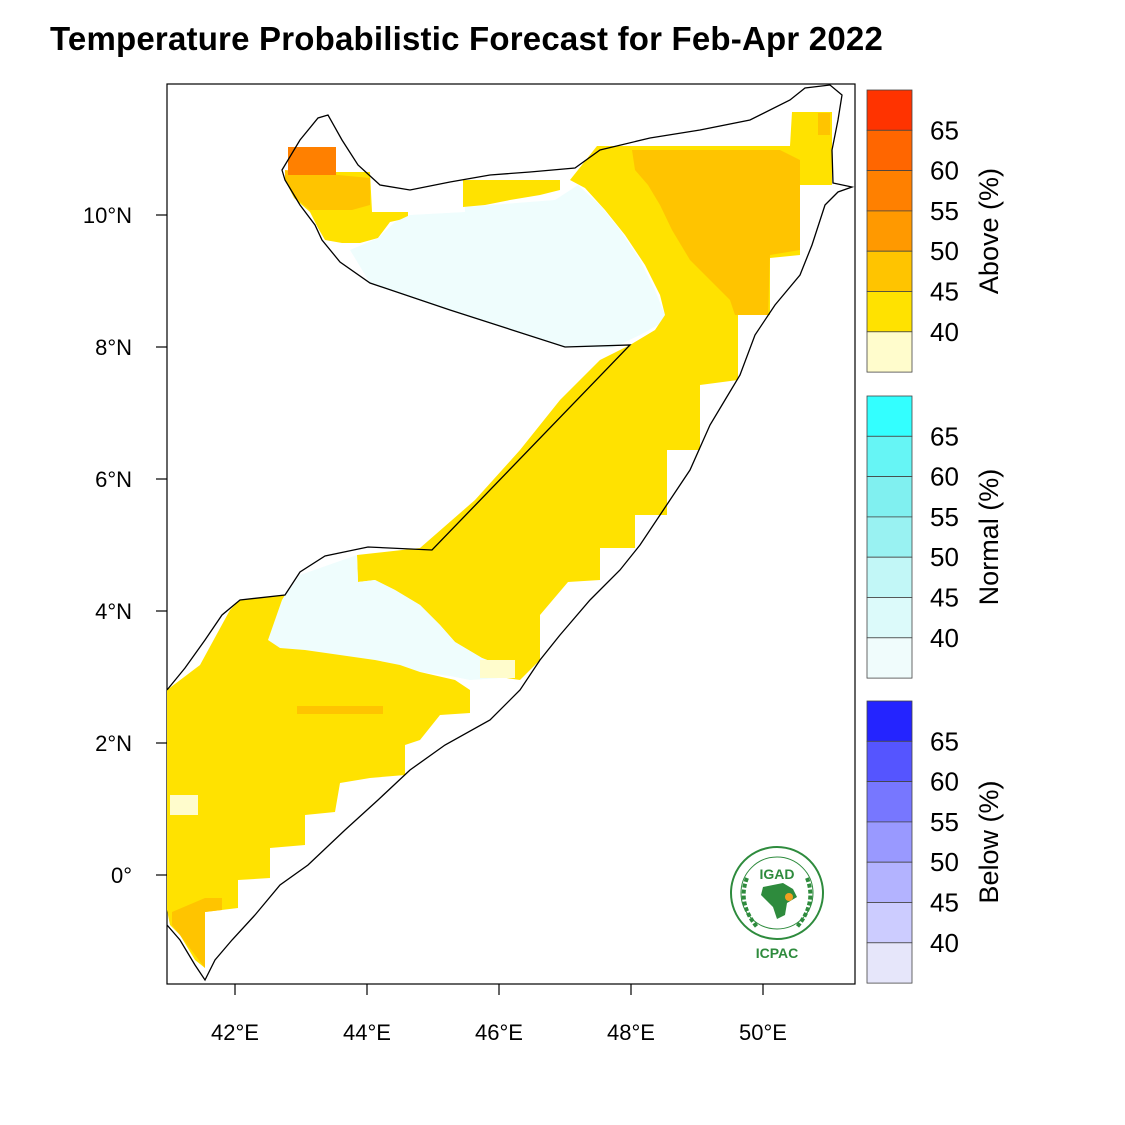 Image resolution: width=1125 pixels, height=1125 pixels. Describe the element at coordinates (121, 875) in the screenshot. I see `lat-tick-label-0: 0°` at that location.